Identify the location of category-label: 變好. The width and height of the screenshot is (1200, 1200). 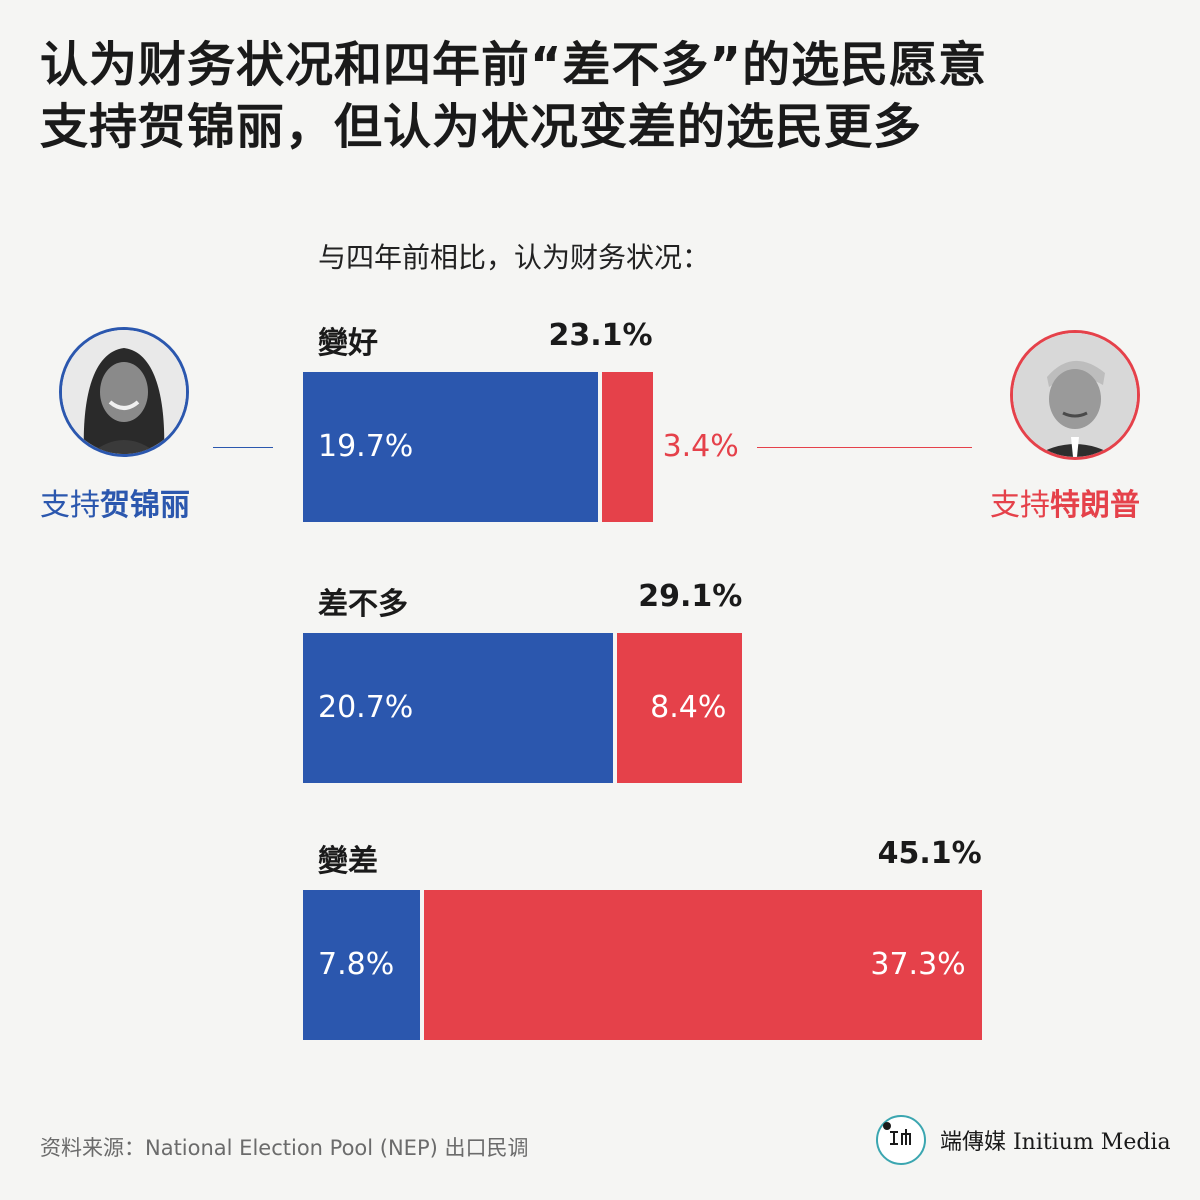
(348, 343).